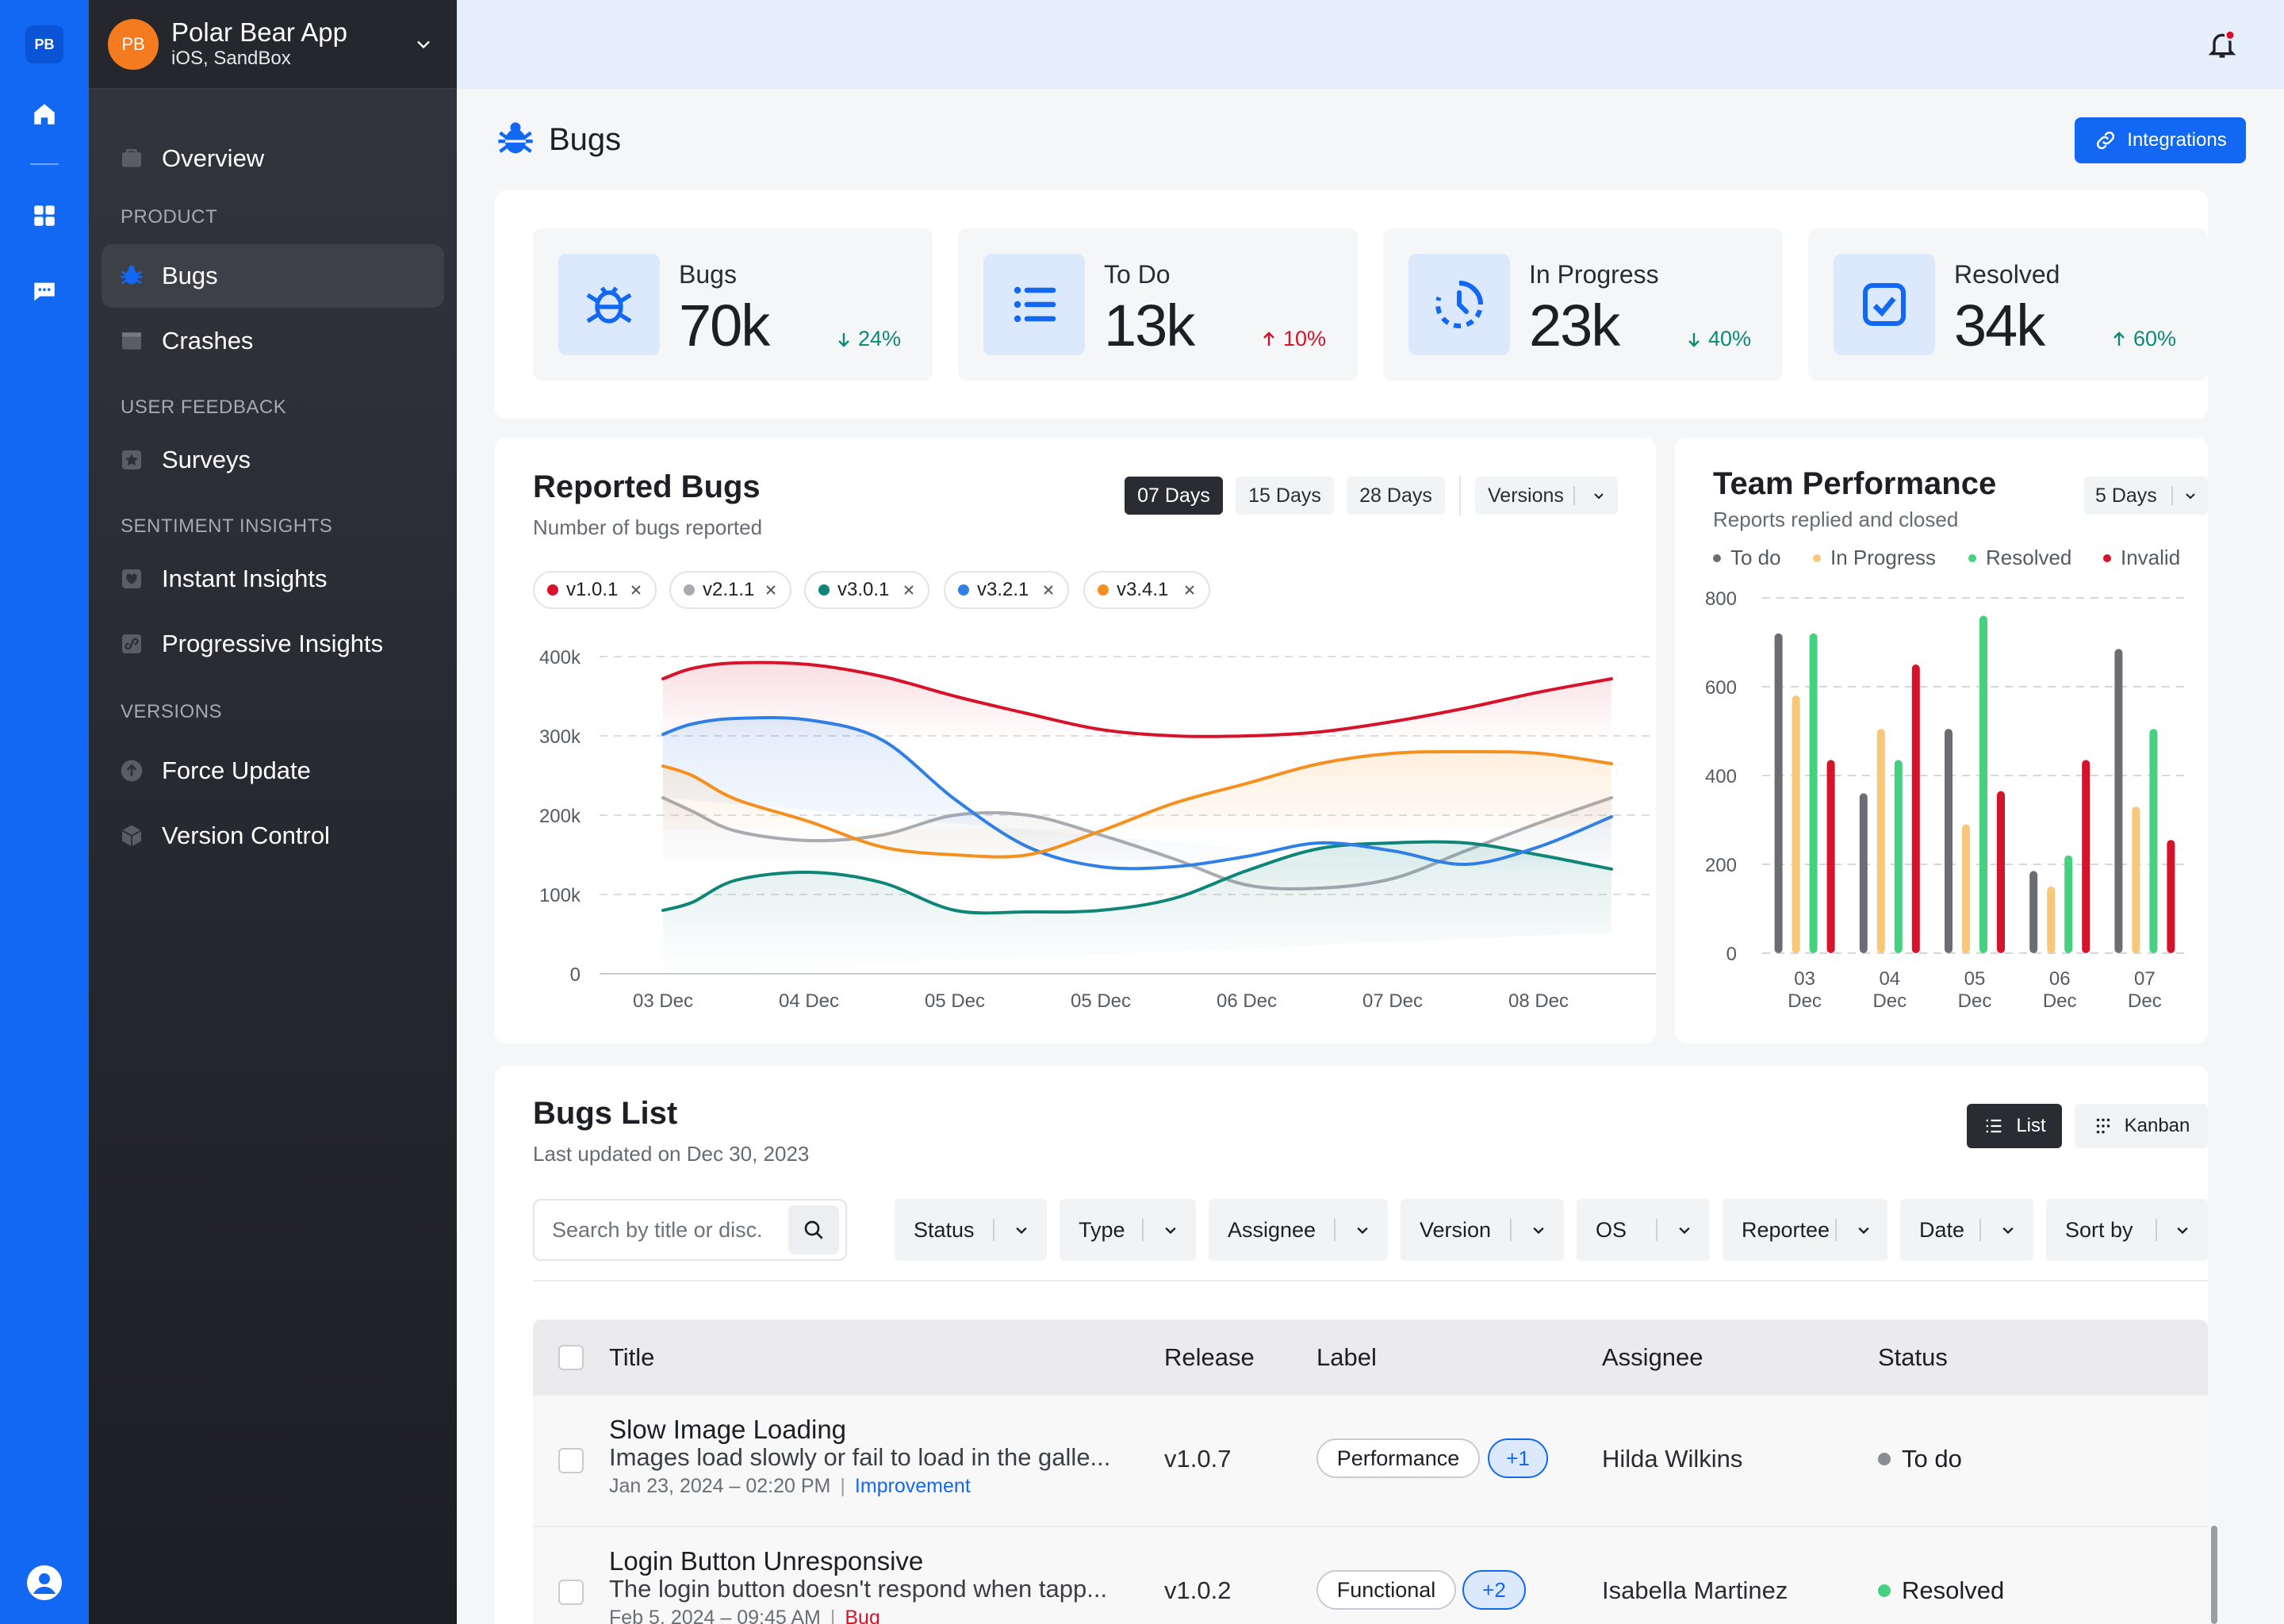 The image size is (2284, 1624). Describe the element at coordinates (728, 1429) in the screenshot. I see `bug-title: Slow Image Loading` at that location.